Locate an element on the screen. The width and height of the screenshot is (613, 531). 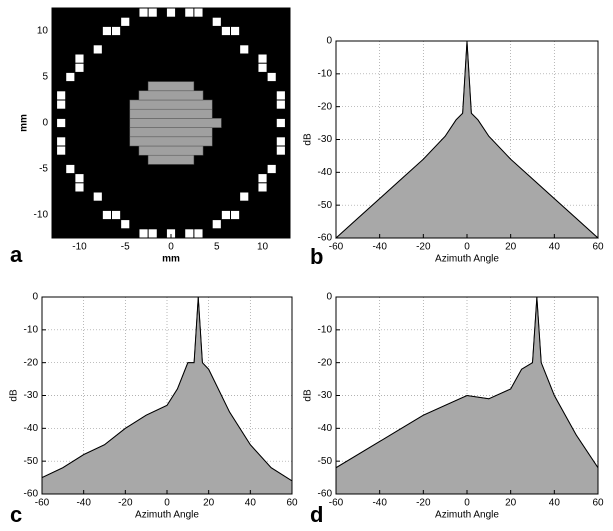
x-tick-label: 5 is located at coordinates (217, 247).